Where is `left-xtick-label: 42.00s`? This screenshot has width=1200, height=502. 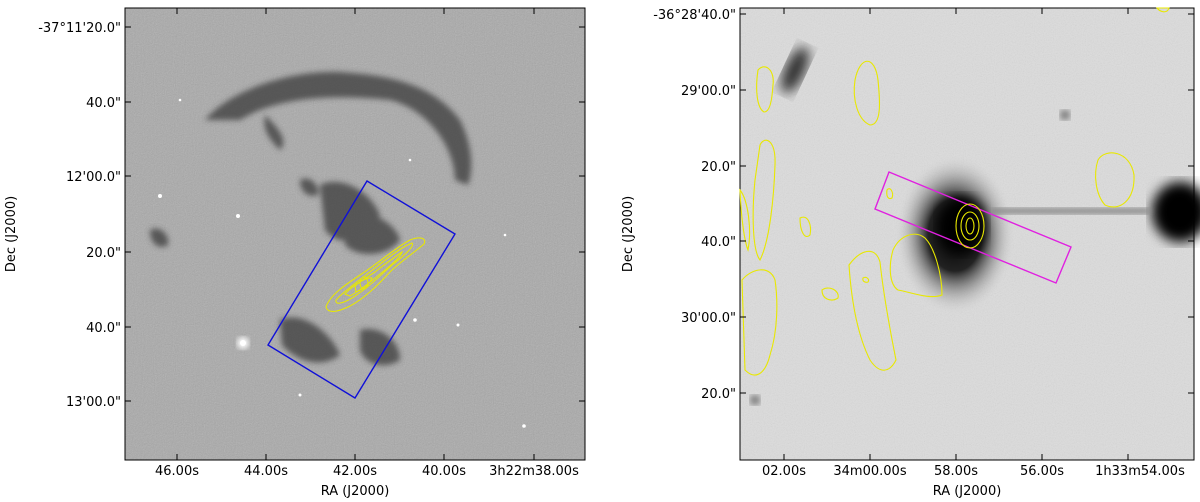 left-xtick-label: 42.00s is located at coordinates (355, 471).